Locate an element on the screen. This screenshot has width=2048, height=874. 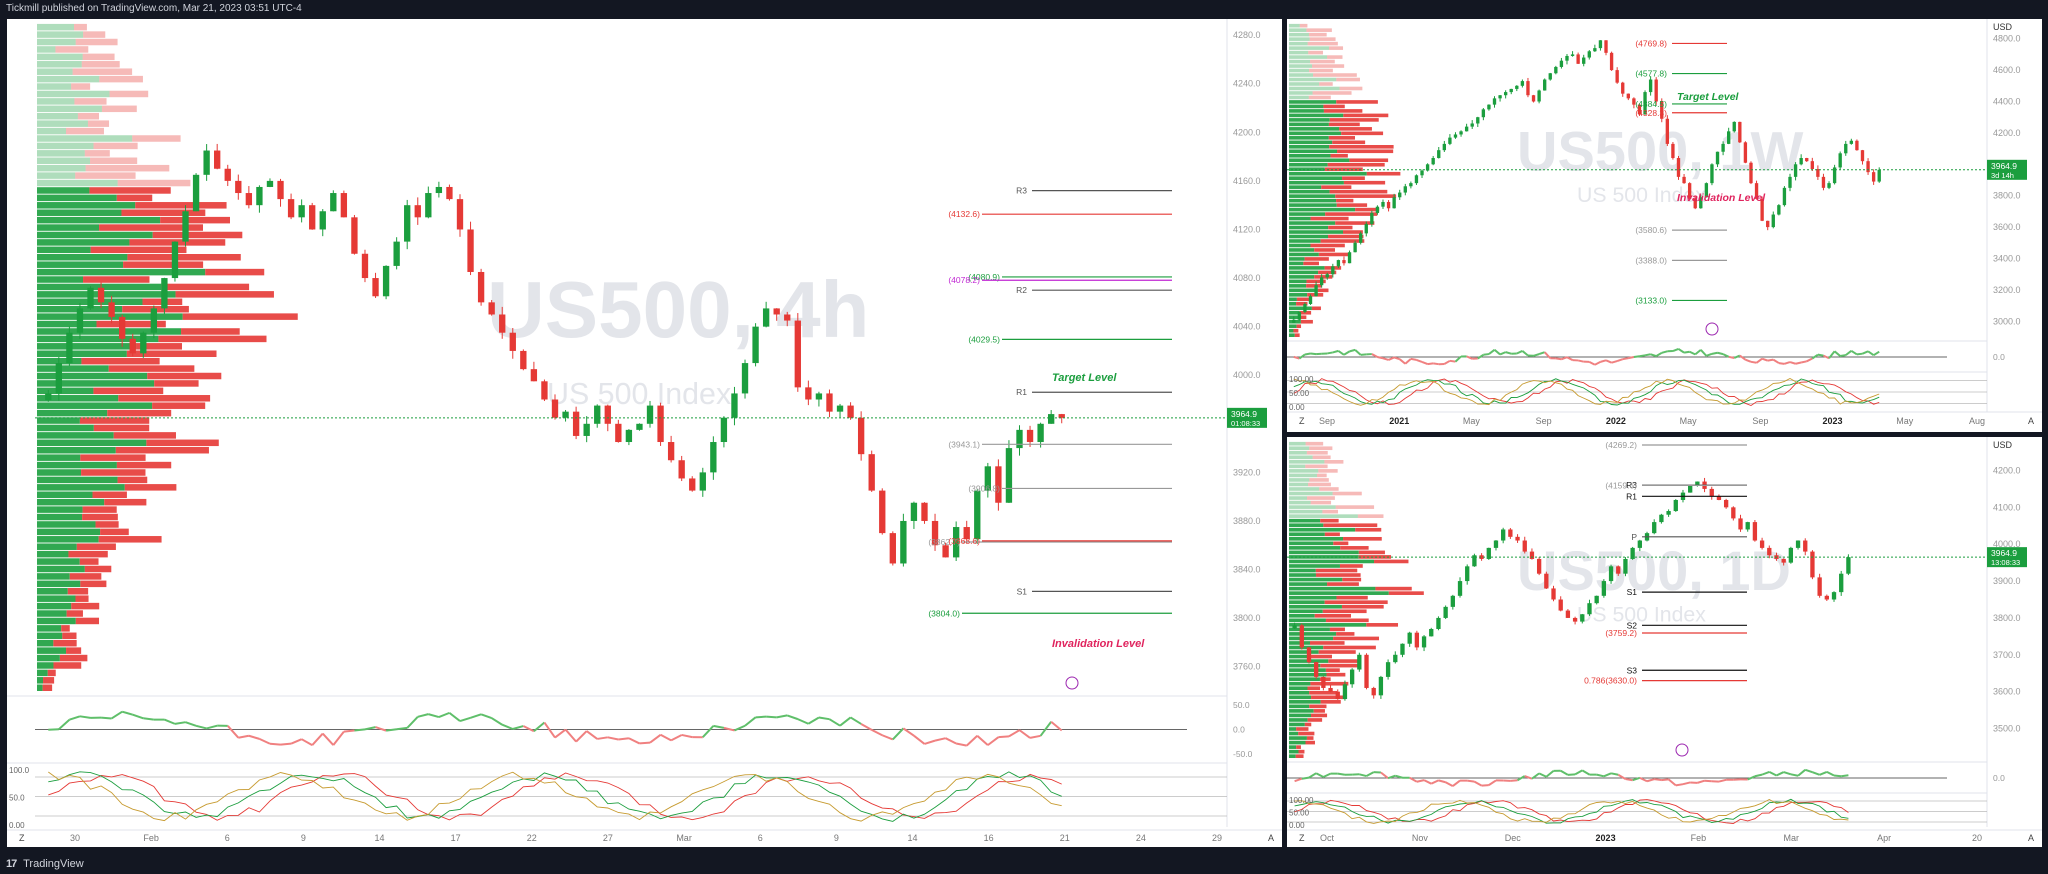
time-tick-label: 27 is located at coordinates (608, 838).